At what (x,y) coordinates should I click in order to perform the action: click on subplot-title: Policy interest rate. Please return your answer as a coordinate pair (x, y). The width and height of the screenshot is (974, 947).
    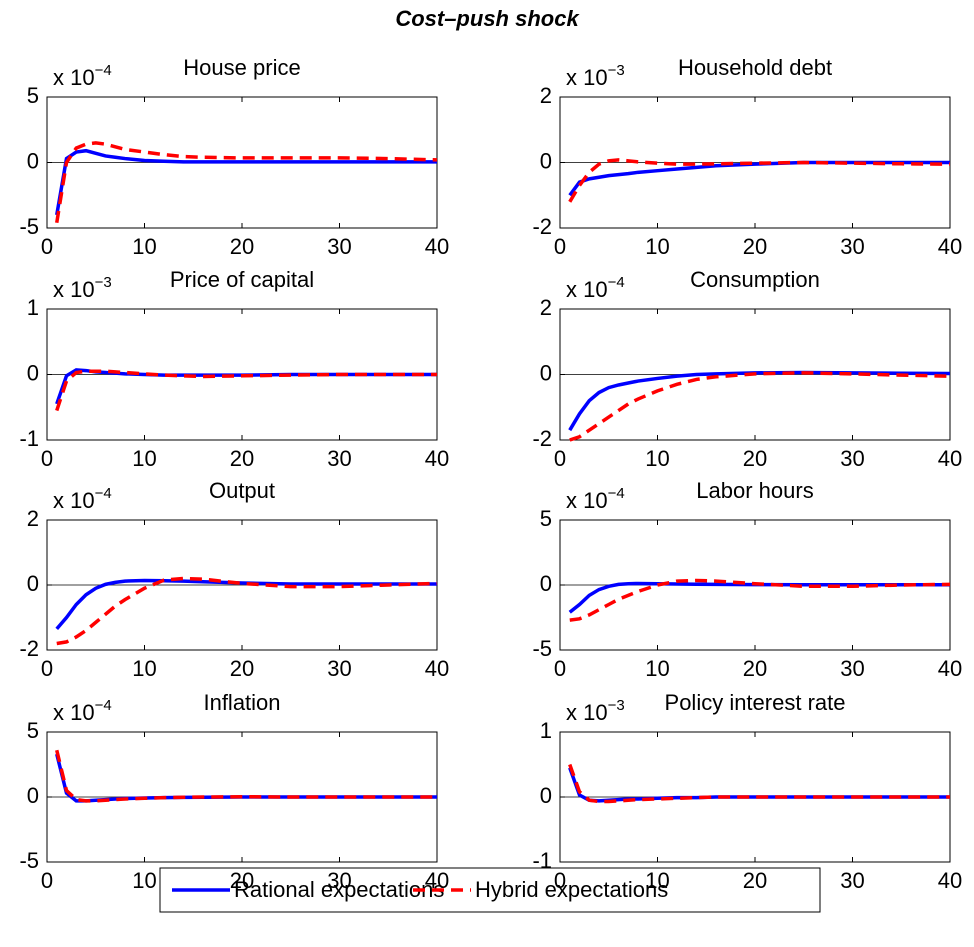
    Looking at the image, I should click on (755, 702).